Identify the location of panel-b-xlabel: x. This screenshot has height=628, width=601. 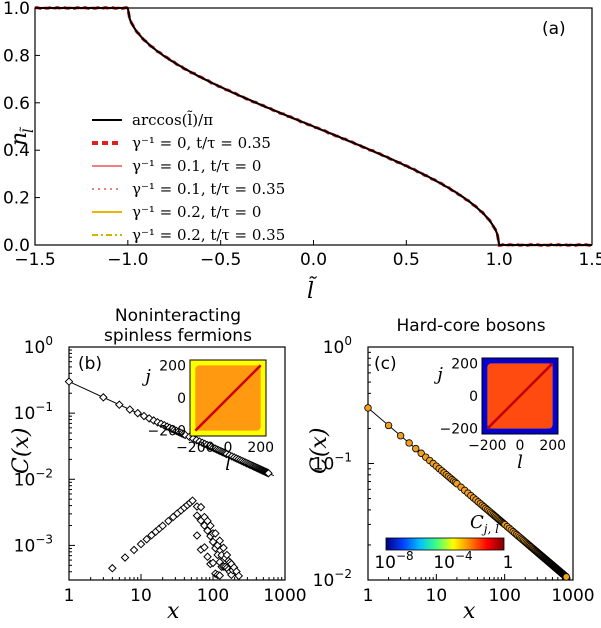
(173, 611).